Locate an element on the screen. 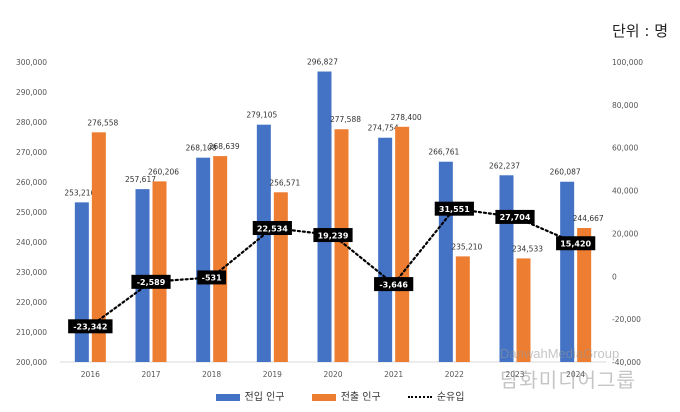 The width and height of the screenshot is (680, 412). bar-outflow-label: 278,400 is located at coordinates (406, 117).